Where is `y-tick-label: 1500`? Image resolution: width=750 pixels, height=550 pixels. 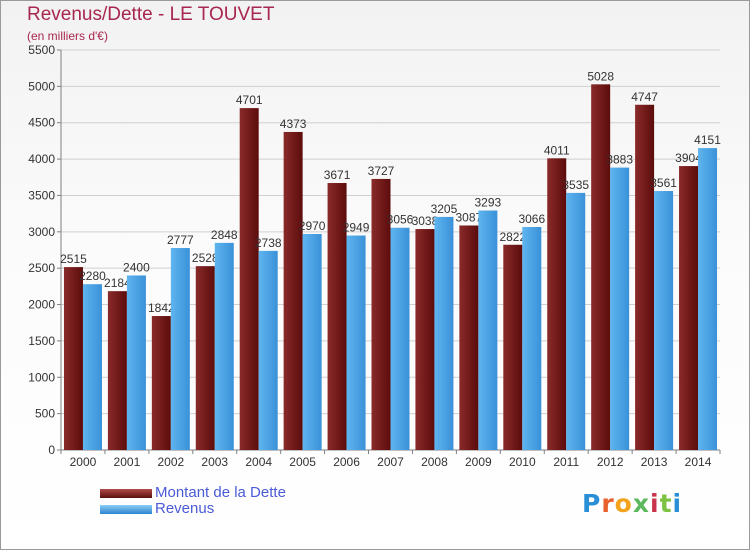
y-tick-label: 1500 is located at coordinates (41, 341).